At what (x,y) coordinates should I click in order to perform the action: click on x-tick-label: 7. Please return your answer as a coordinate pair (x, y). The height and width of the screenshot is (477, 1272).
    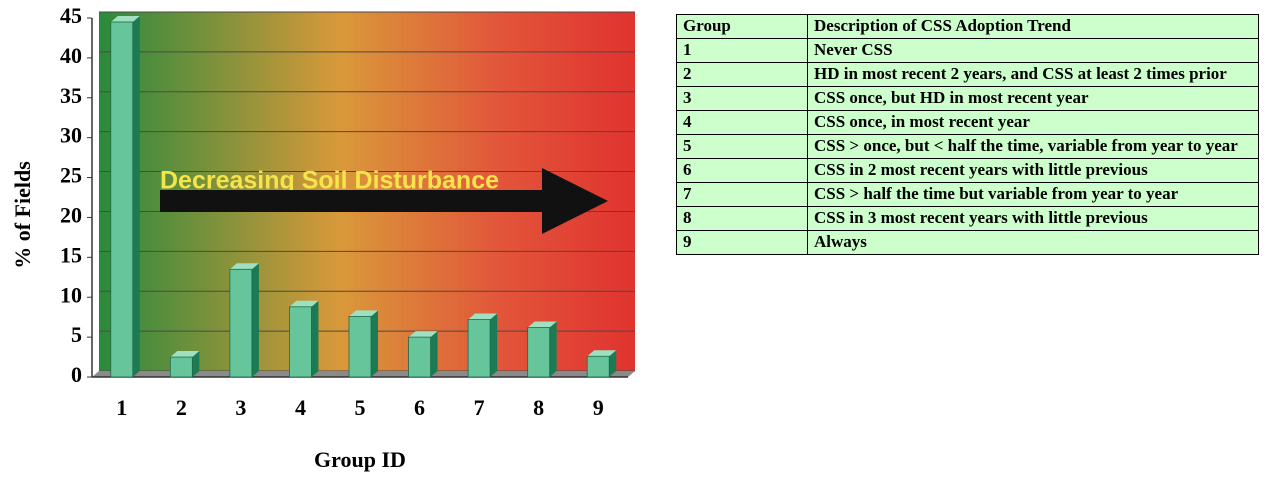
    Looking at the image, I should click on (479, 407).